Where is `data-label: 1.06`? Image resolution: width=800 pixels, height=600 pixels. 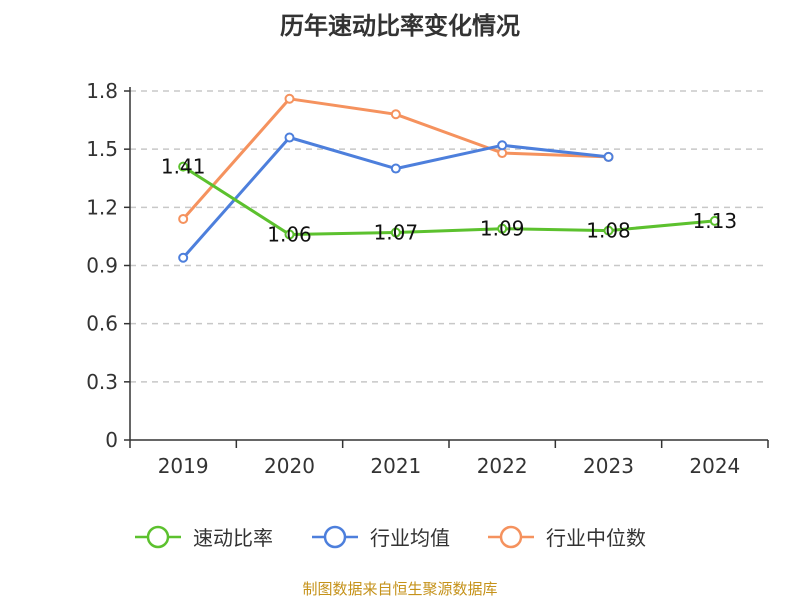 data-label: 1.06 is located at coordinates (289, 234).